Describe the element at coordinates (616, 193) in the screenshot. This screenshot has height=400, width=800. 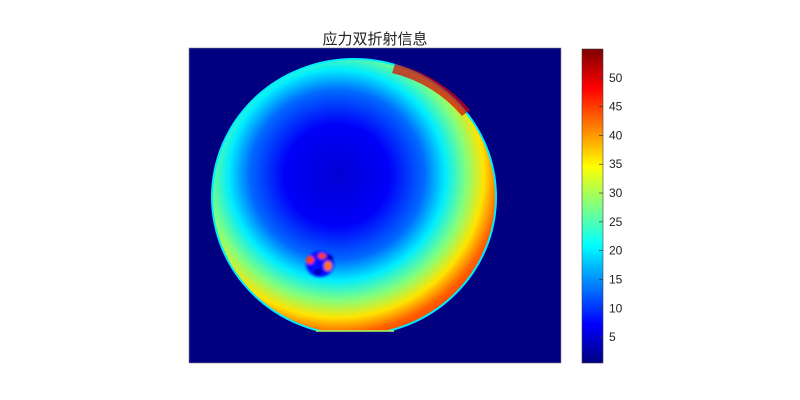
I see `colorbar-tick-label: 30` at that location.